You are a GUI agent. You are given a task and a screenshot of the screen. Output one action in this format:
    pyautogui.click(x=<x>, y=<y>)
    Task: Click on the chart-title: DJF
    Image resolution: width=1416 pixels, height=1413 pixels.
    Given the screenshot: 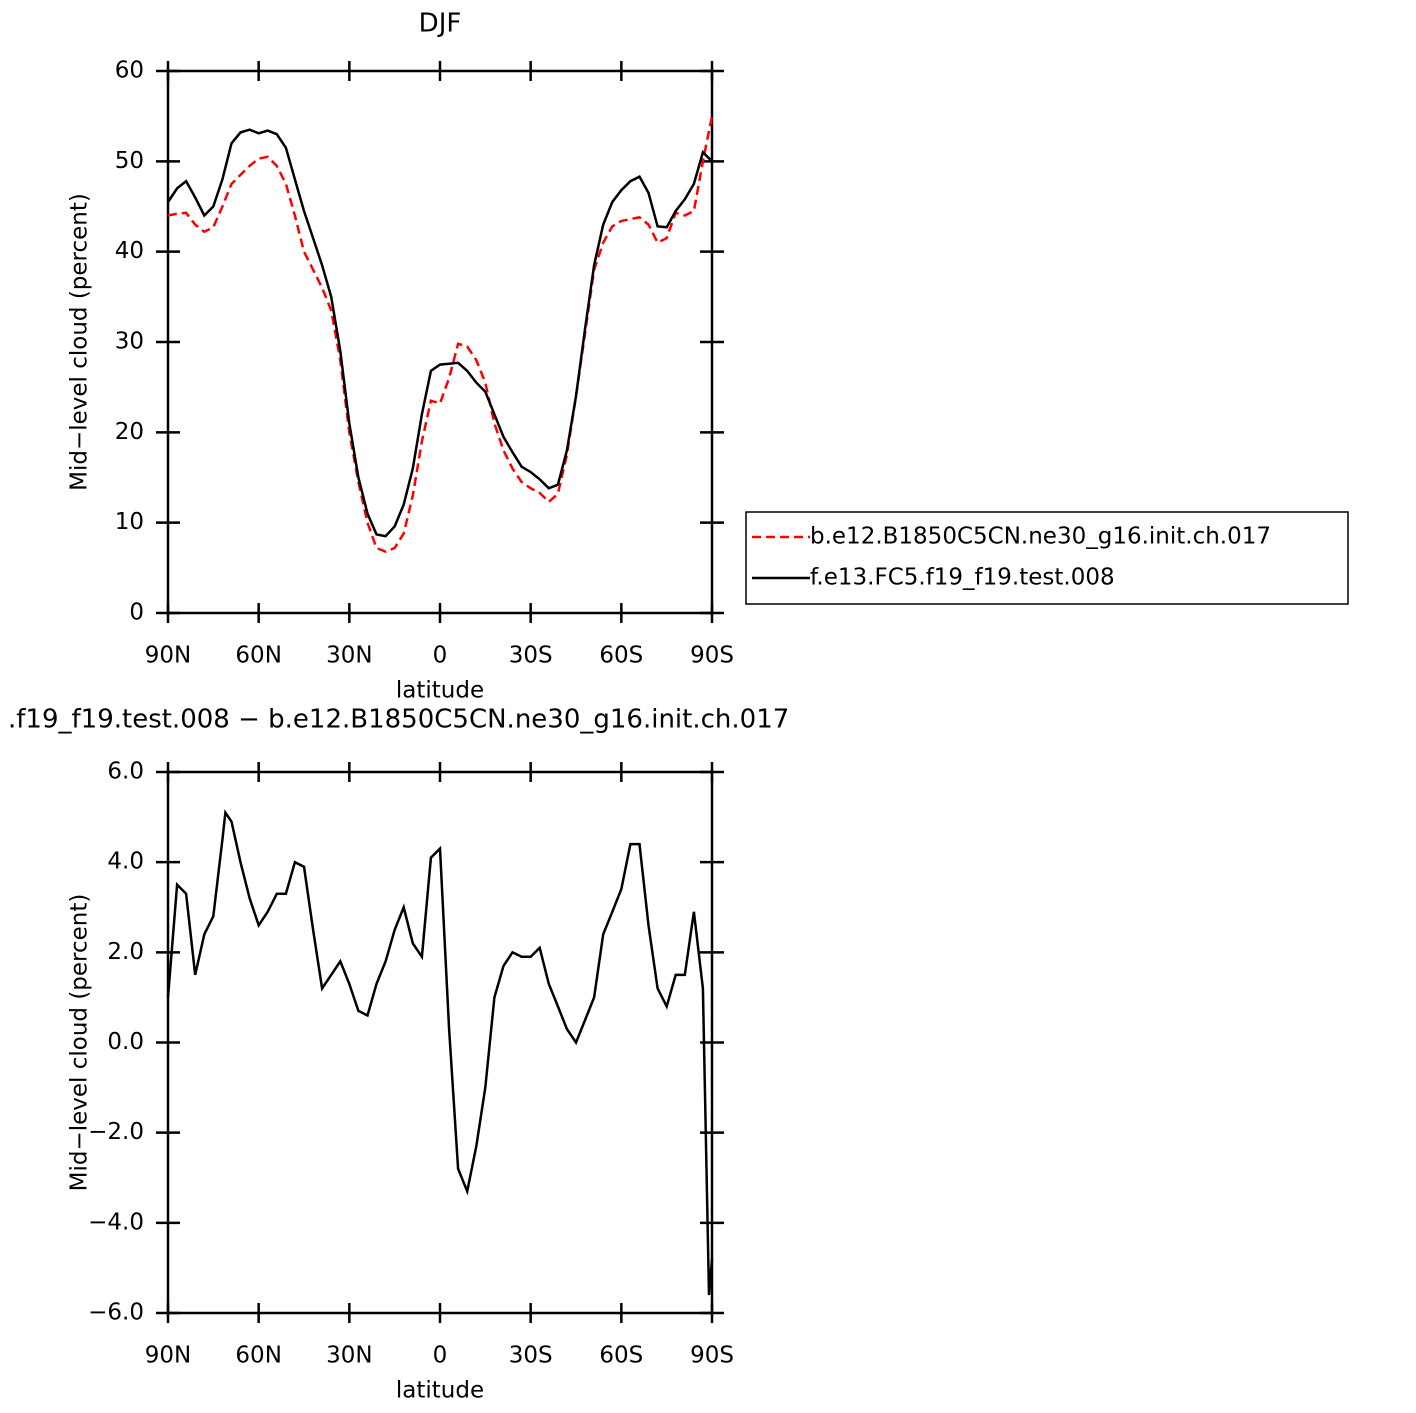 What is the action you would take?
    pyautogui.click(x=440, y=24)
    